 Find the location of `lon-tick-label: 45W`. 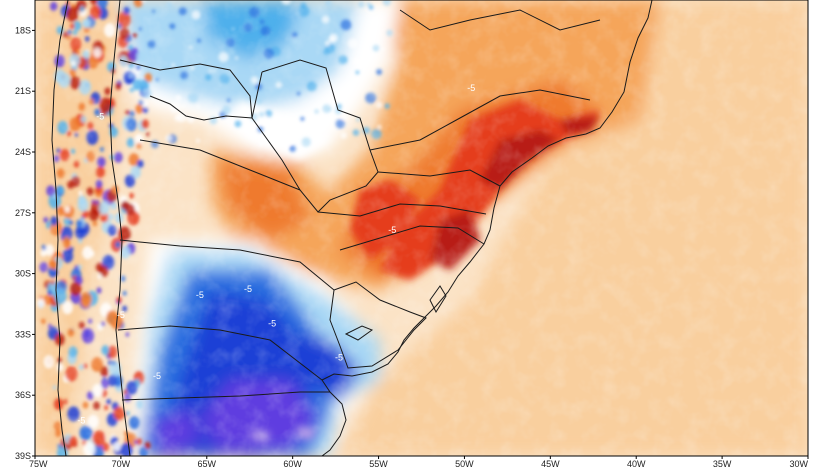

lon-tick-label: 45W is located at coordinates (550, 464).